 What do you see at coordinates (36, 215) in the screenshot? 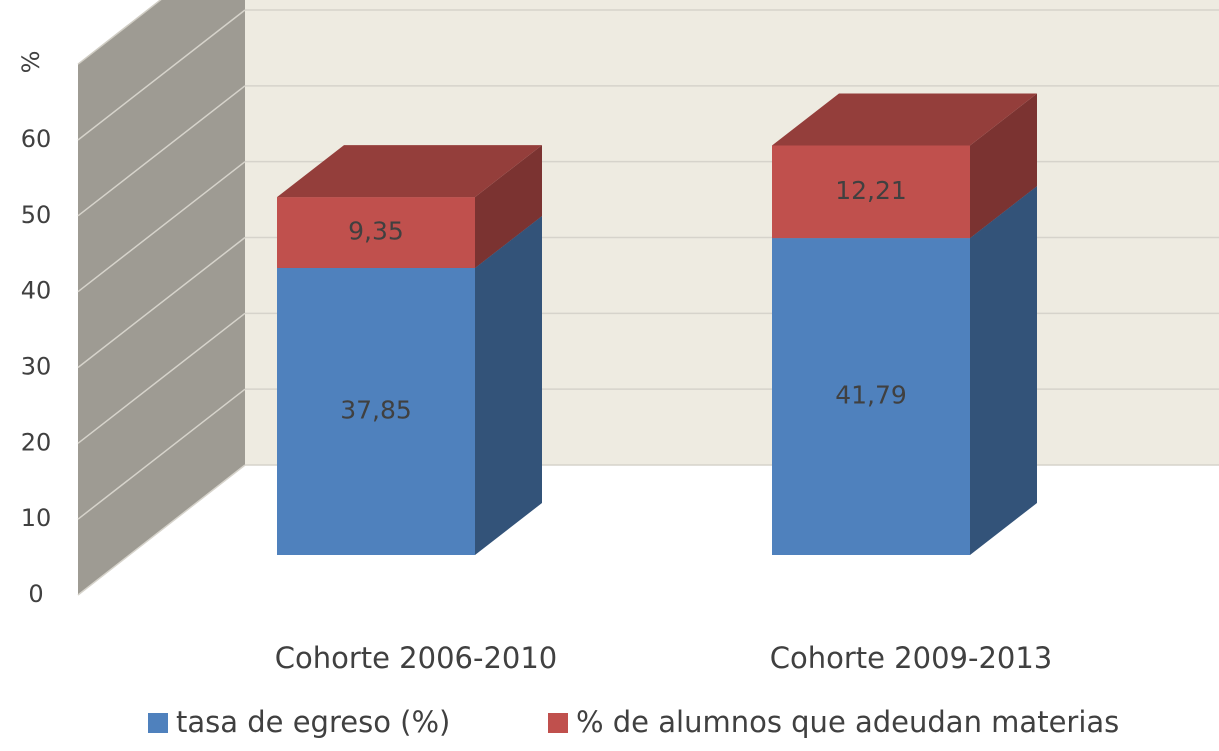
I see `y-tick-label: 50` at bounding box center [36, 215].